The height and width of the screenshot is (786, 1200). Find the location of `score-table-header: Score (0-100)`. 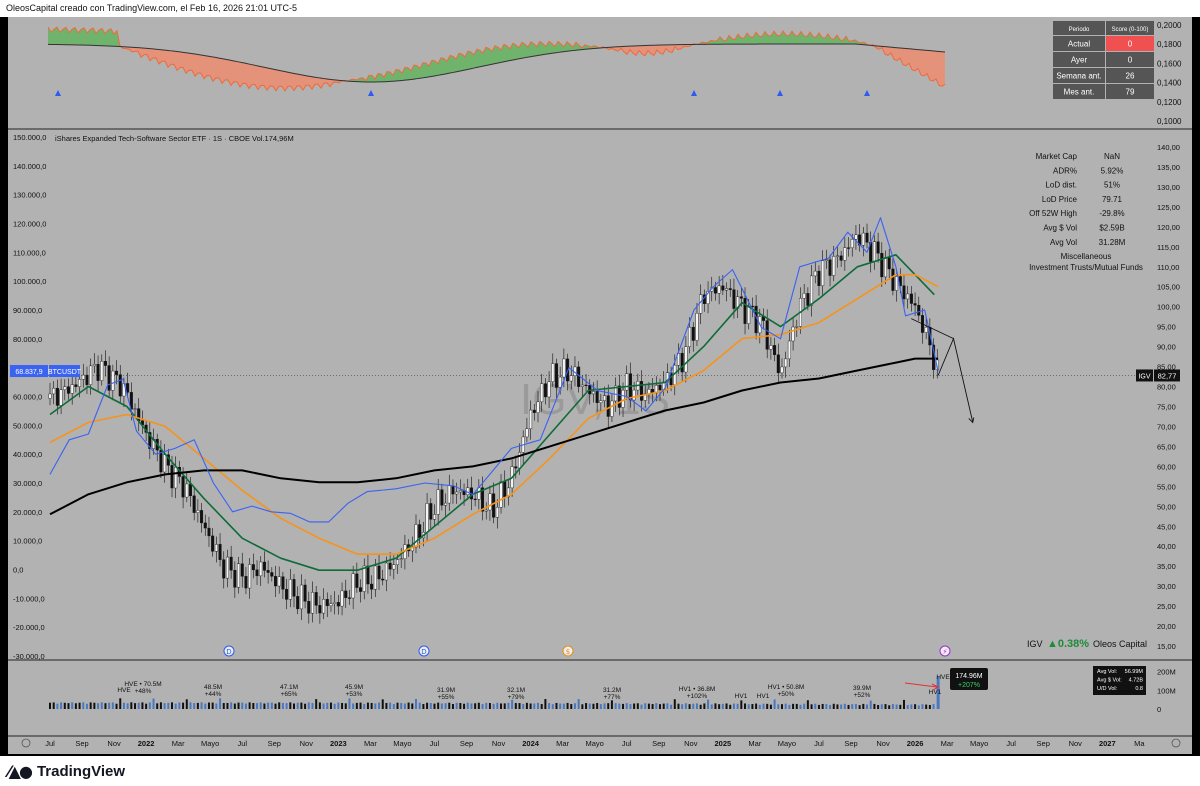

score-table-header: Score (0-100) is located at coordinates (1130, 30).